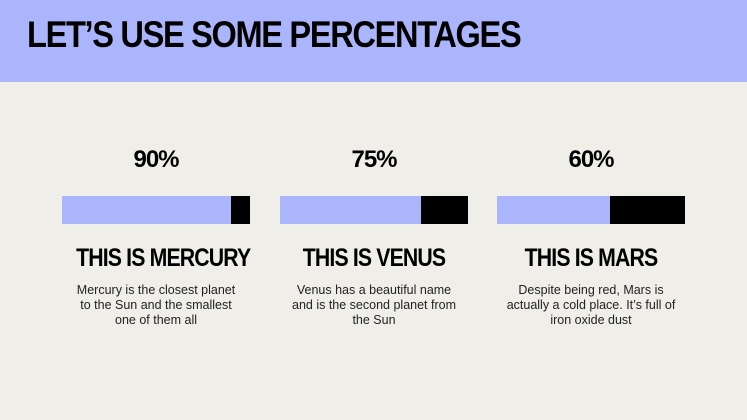 This screenshot has height=420, width=747. Describe the element at coordinates (591, 258) in the screenshot. I see `item-title: THIS IS MARS` at that location.